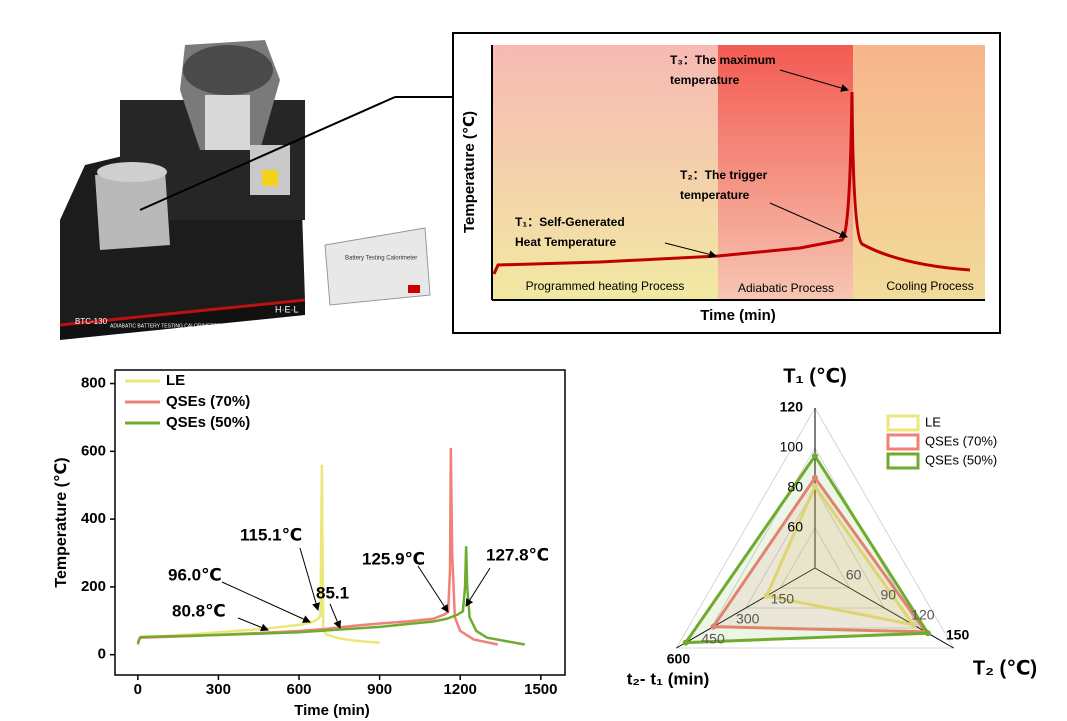 The width and height of the screenshot is (1067, 721). What do you see at coordinates (218, 689) in the screenshot?
I see `x-tick-label: 300` at bounding box center [218, 689].